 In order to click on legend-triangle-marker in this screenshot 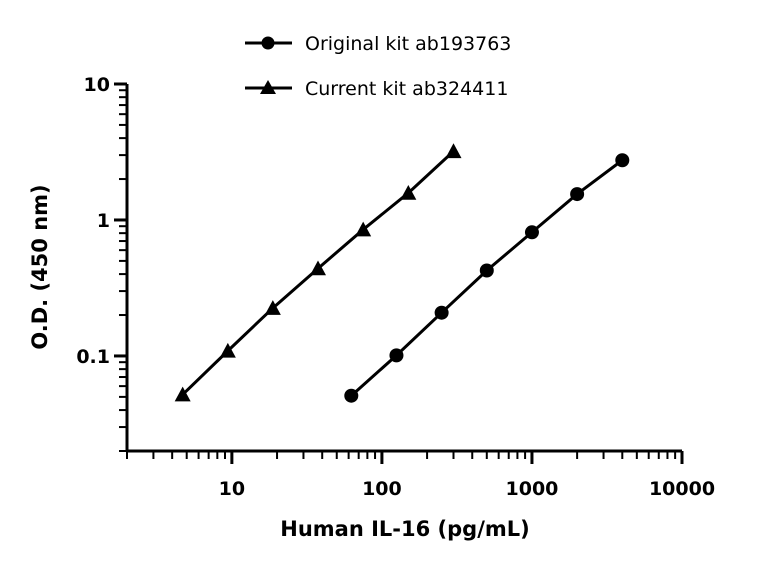, I will do `click(268, 87)`.